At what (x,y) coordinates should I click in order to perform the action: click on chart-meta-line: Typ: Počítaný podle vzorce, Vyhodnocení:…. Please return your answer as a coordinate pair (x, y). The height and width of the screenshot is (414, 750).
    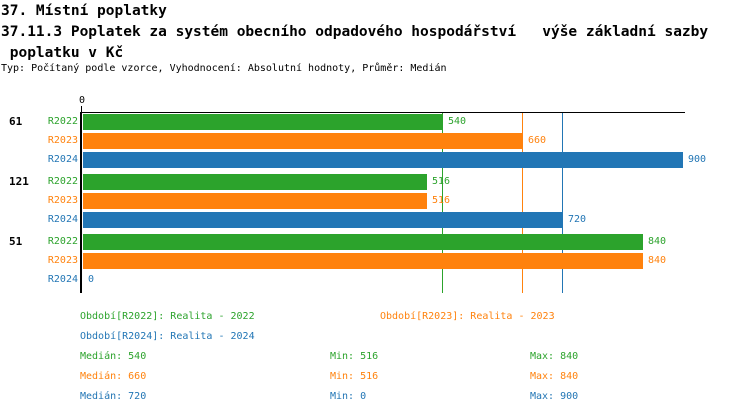
    Looking at the image, I should click on (224, 68).